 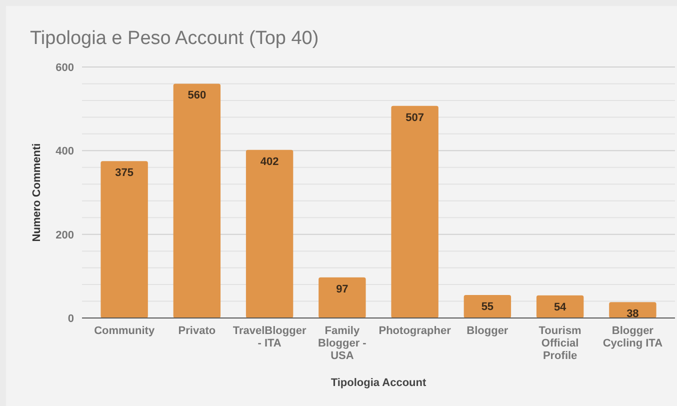 I want to click on x-tick-label: Blogger, so click(x=487, y=331).